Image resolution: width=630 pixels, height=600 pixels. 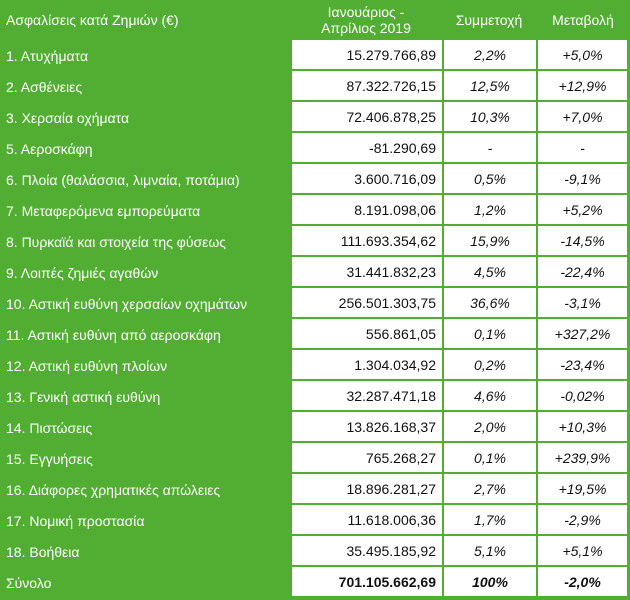 I want to click on row-value: 72.406.878,25, so click(x=366, y=117).